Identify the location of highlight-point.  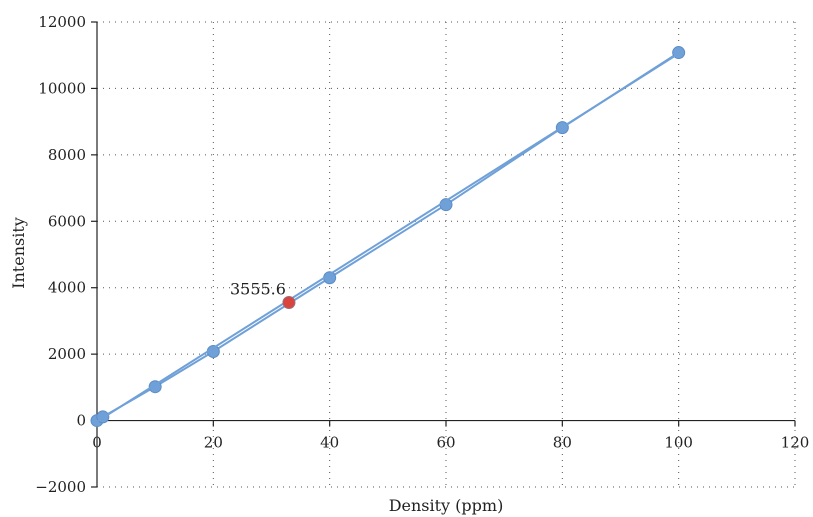
(289, 302).